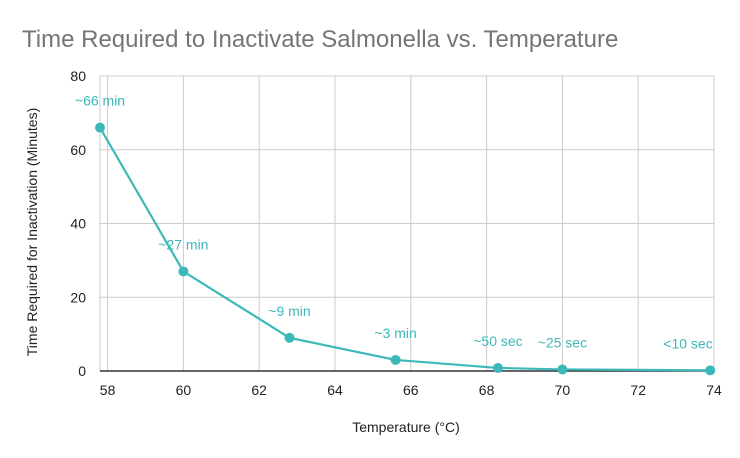  What do you see at coordinates (487, 390) in the screenshot?
I see `x-tick-label: 68` at bounding box center [487, 390].